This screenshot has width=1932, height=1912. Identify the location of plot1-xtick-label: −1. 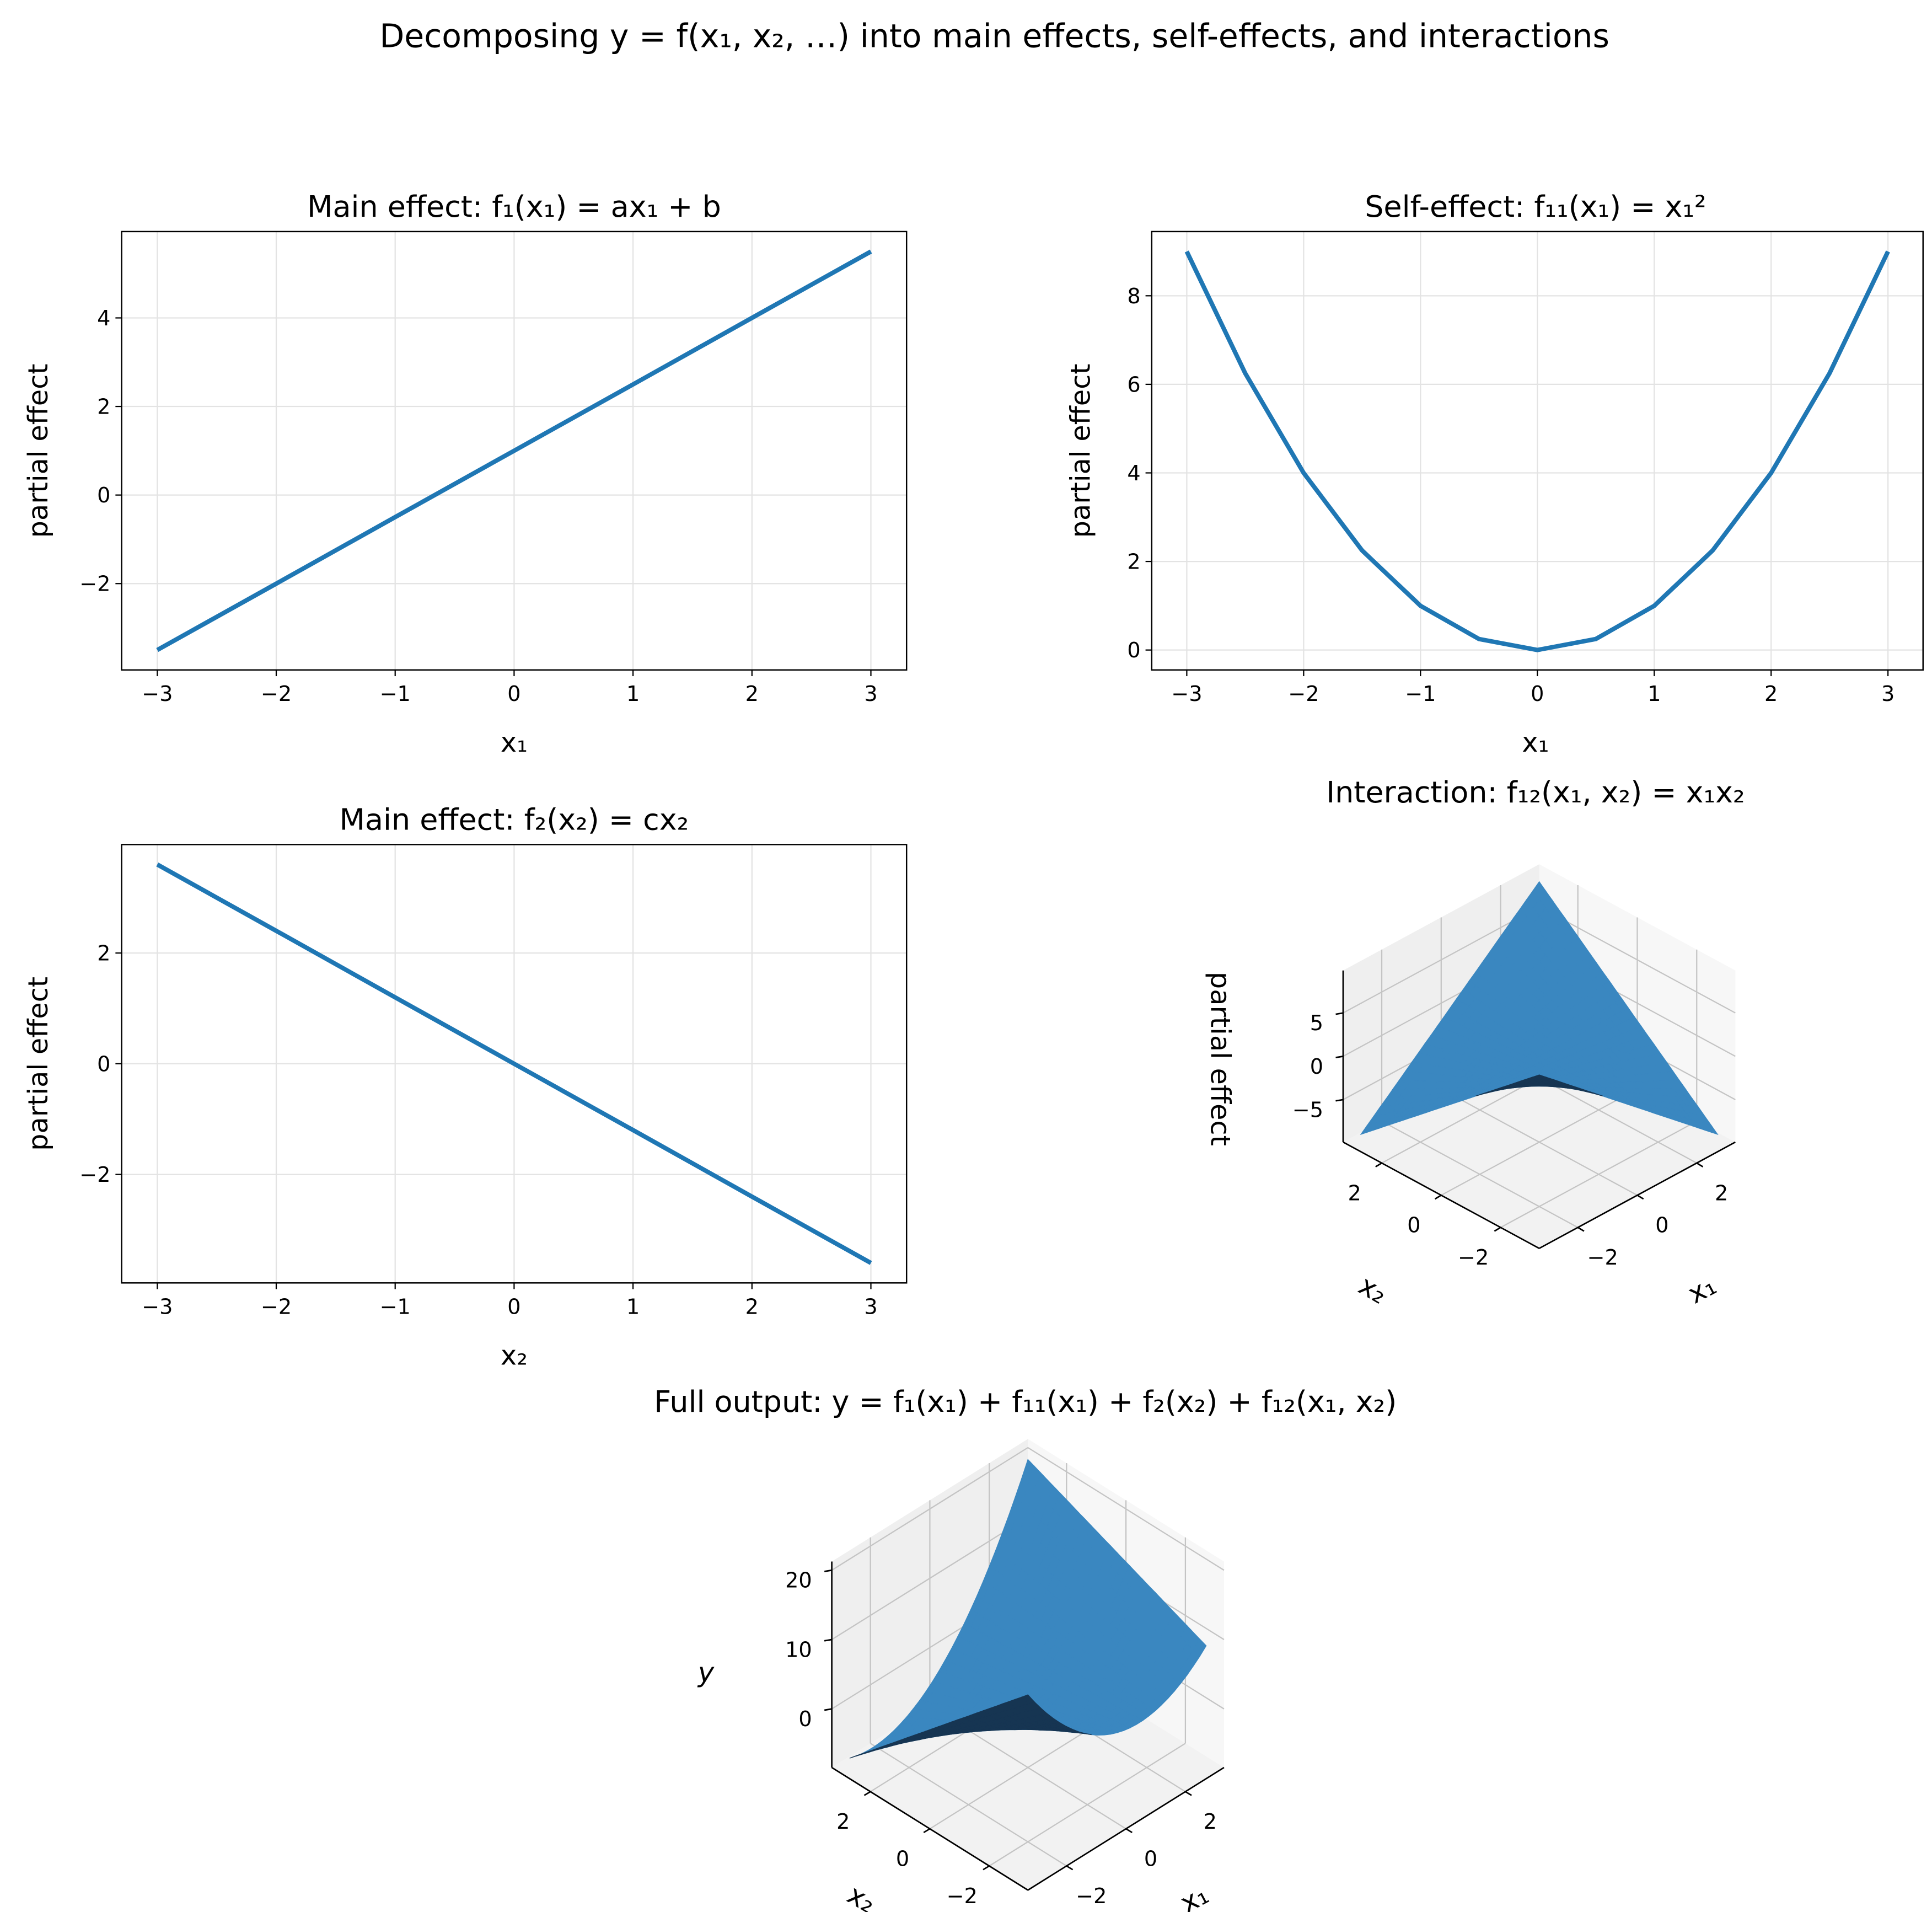
(395, 694).